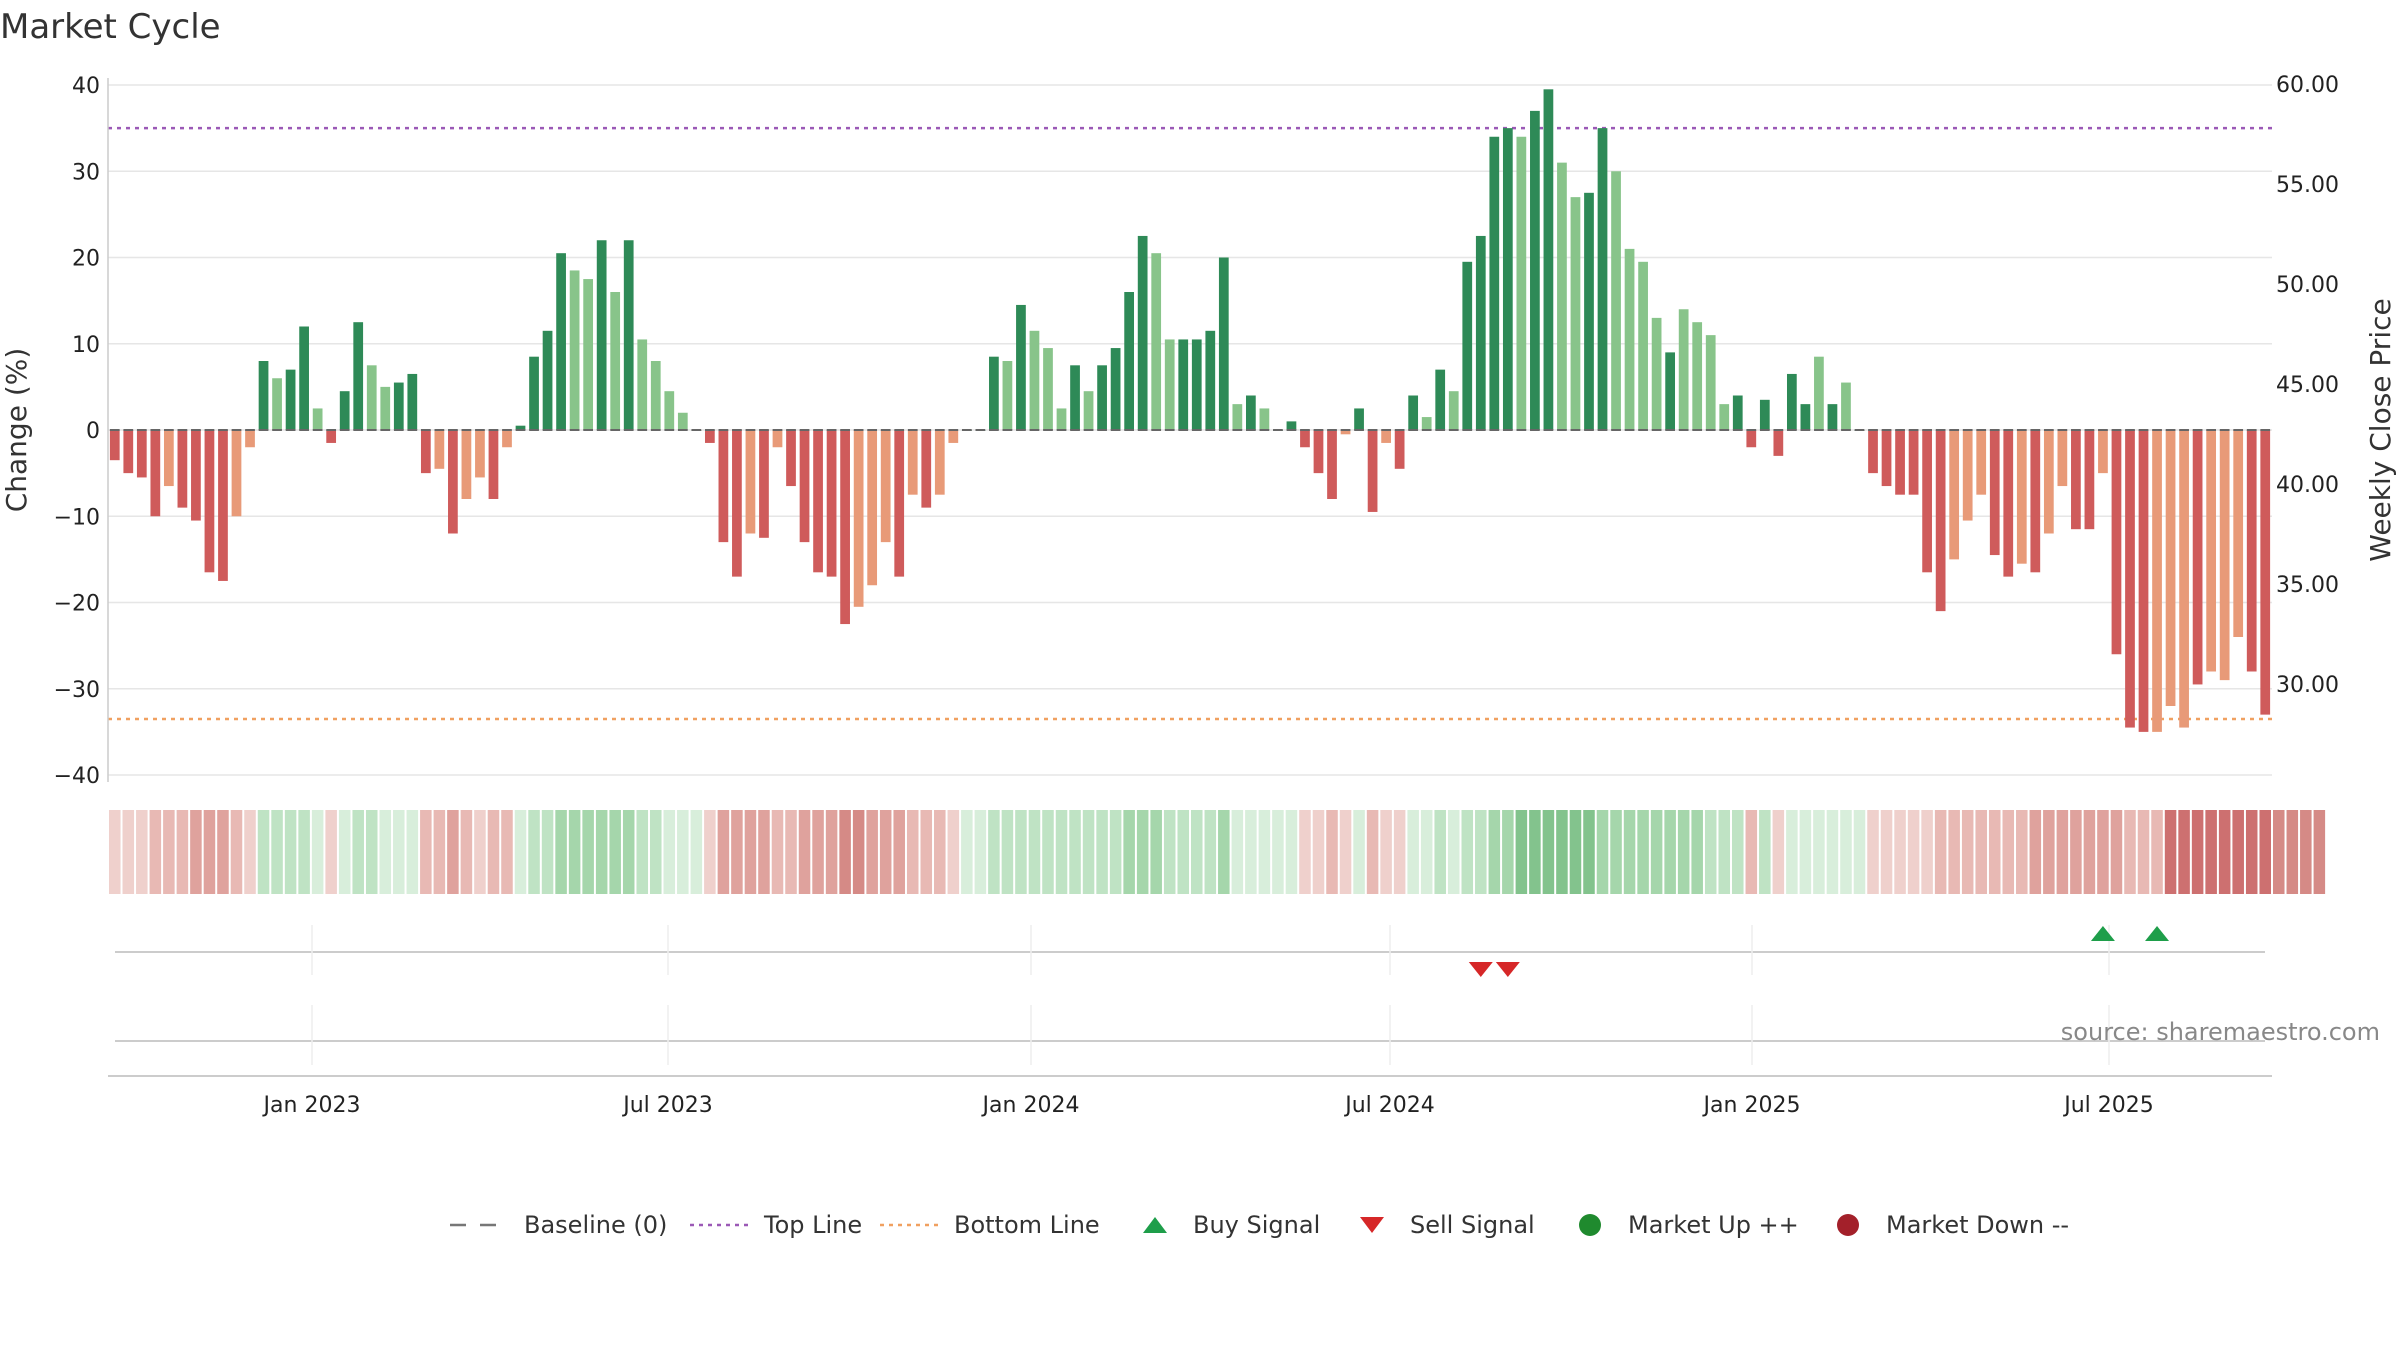 This screenshot has height=1350, width=2400. Describe the element at coordinates (86, 86) in the screenshot. I see `y-tick-label: 40` at that location.